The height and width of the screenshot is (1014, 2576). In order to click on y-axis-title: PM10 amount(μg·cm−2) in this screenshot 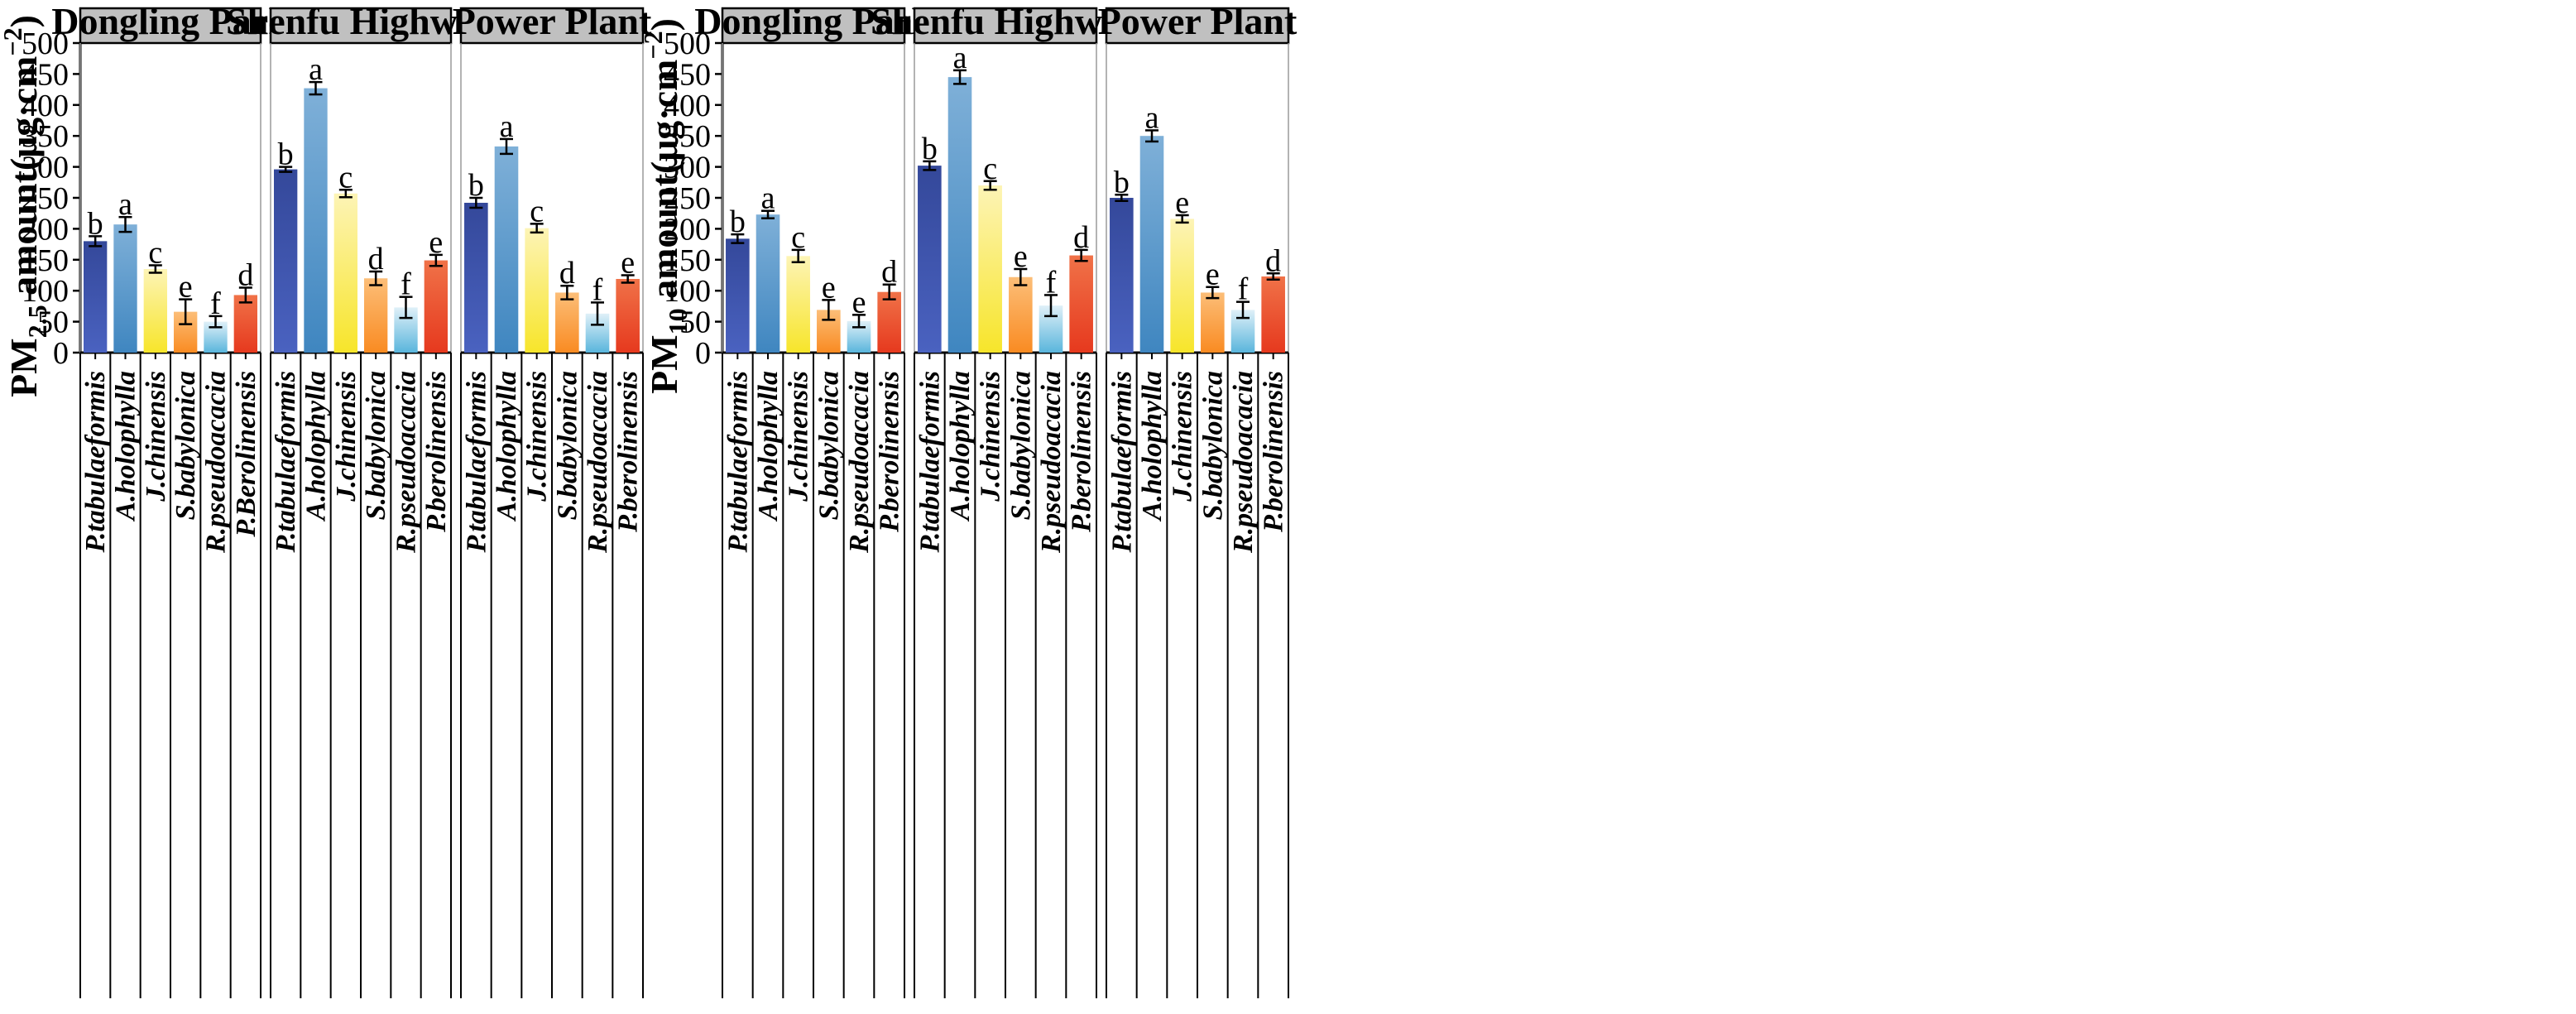, I will do `click(666, 206)`.